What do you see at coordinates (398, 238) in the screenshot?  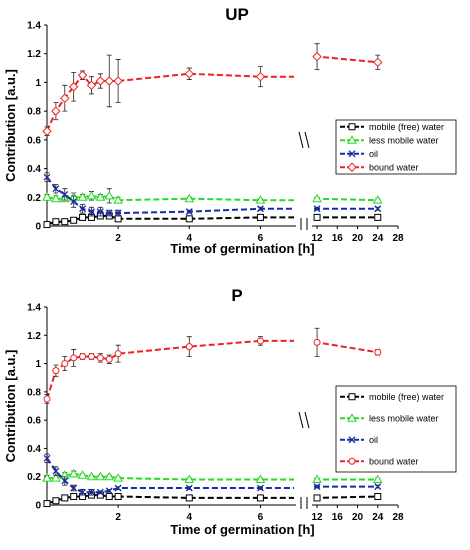 I see `x-tick-label: 28` at bounding box center [398, 238].